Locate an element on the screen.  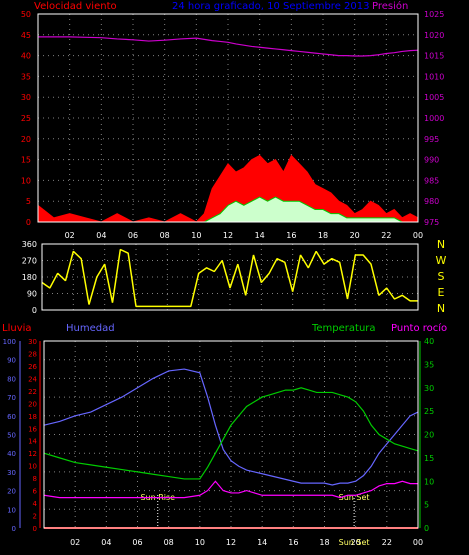
rain-axis-tick: 18 is located at coordinates (32, 417).